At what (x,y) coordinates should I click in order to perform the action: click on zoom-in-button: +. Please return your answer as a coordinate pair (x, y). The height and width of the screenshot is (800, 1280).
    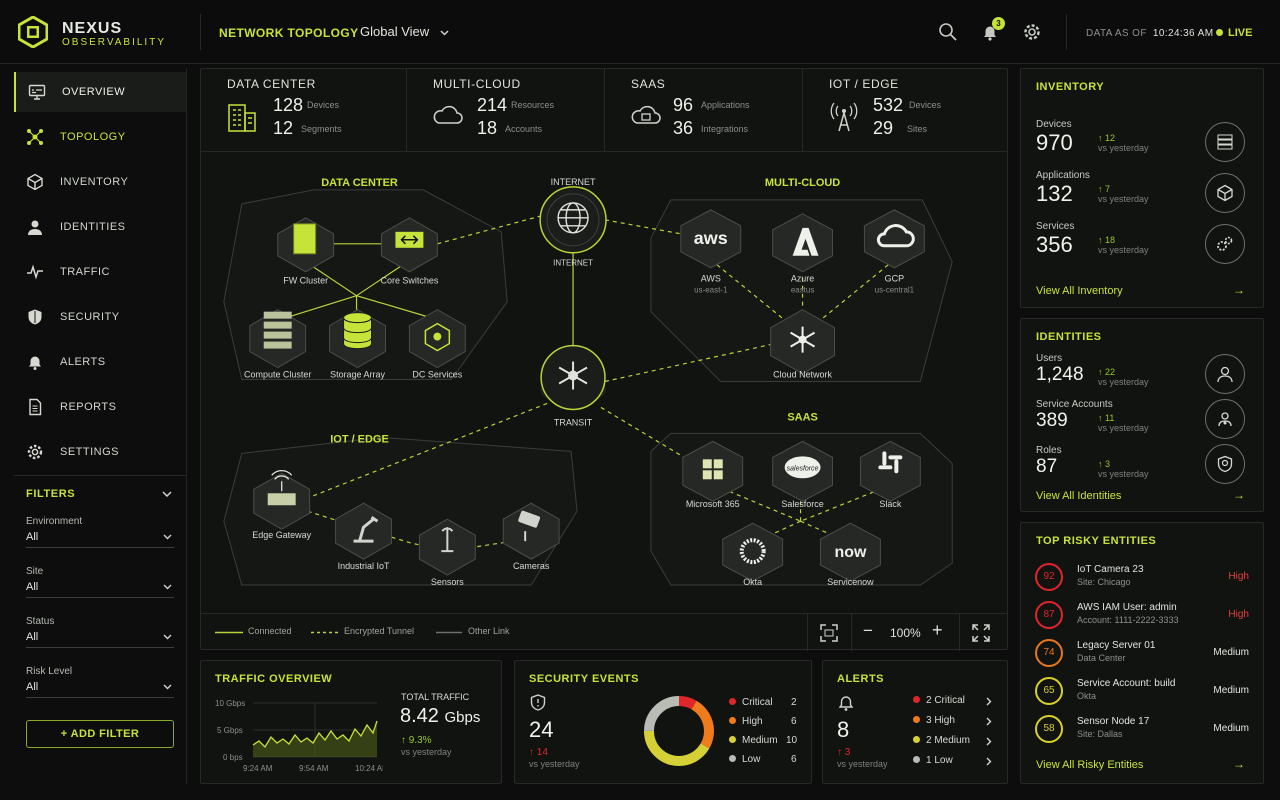
    Looking at the image, I should click on (937, 630).